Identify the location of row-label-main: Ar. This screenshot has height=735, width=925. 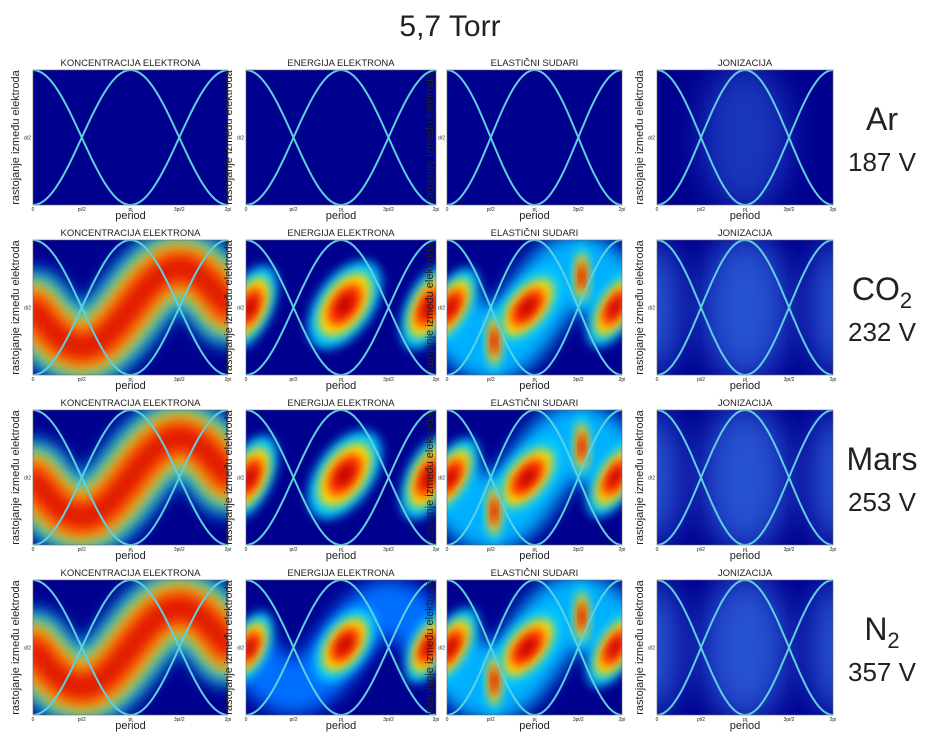
(882, 119).